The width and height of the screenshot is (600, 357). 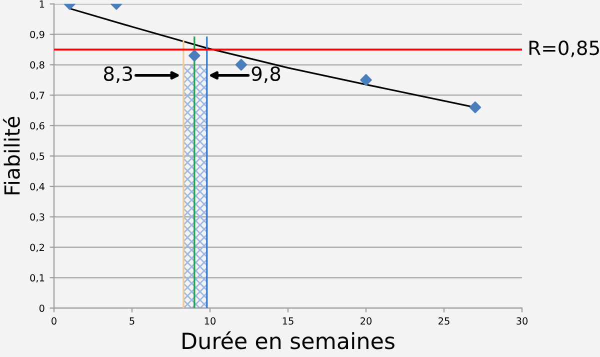 I want to click on y-tick-label: 0,6, so click(x=37, y=126).